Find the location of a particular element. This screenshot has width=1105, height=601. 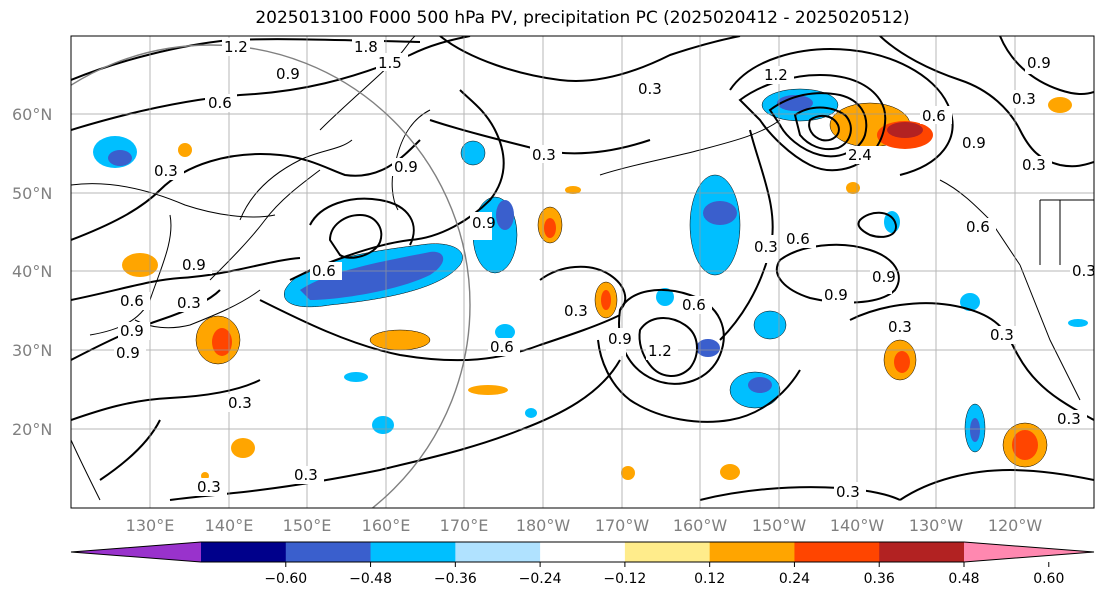

colorbar-extend-low is located at coordinates (136, 552).